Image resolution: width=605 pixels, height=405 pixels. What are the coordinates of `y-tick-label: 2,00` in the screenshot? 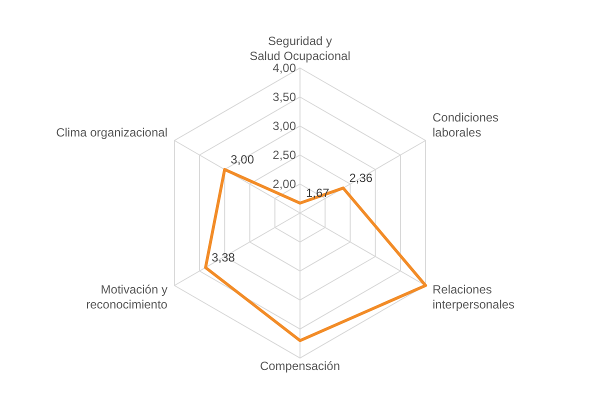 It's located at (284, 184).